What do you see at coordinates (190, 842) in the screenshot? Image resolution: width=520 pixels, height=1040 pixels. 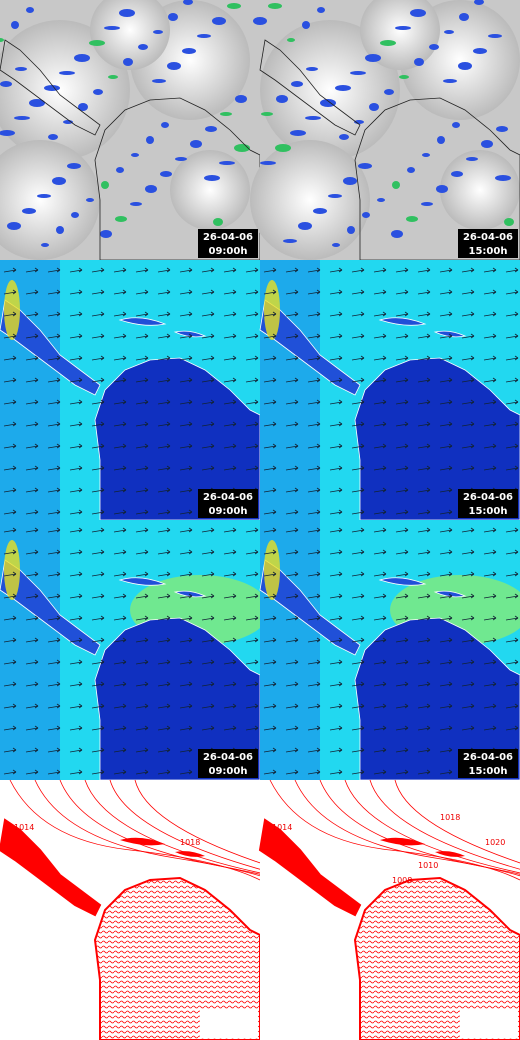 I see `isobar-label: 1018` at bounding box center [190, 842].